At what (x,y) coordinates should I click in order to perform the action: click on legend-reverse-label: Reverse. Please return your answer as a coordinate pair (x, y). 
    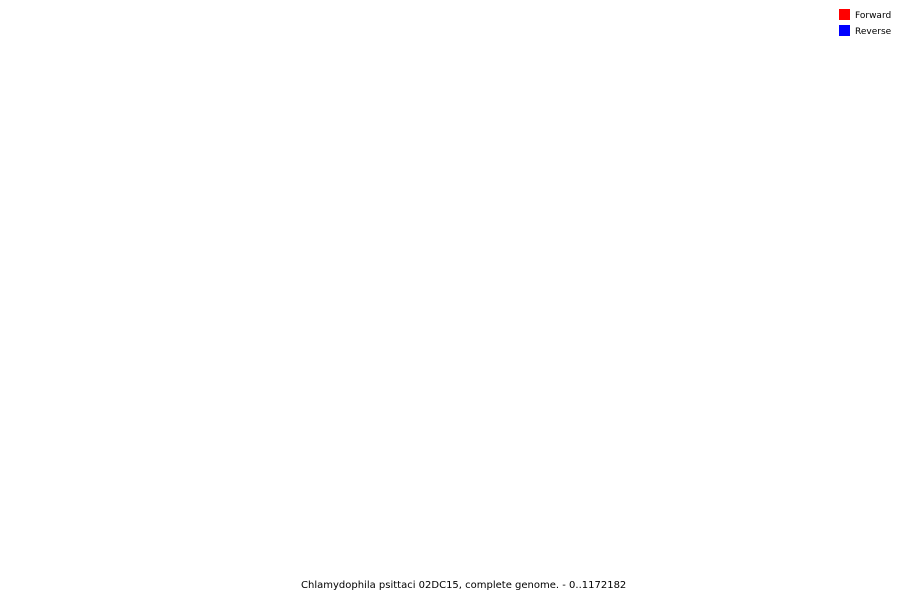
    Looking at the image, I should click on (873, 32).